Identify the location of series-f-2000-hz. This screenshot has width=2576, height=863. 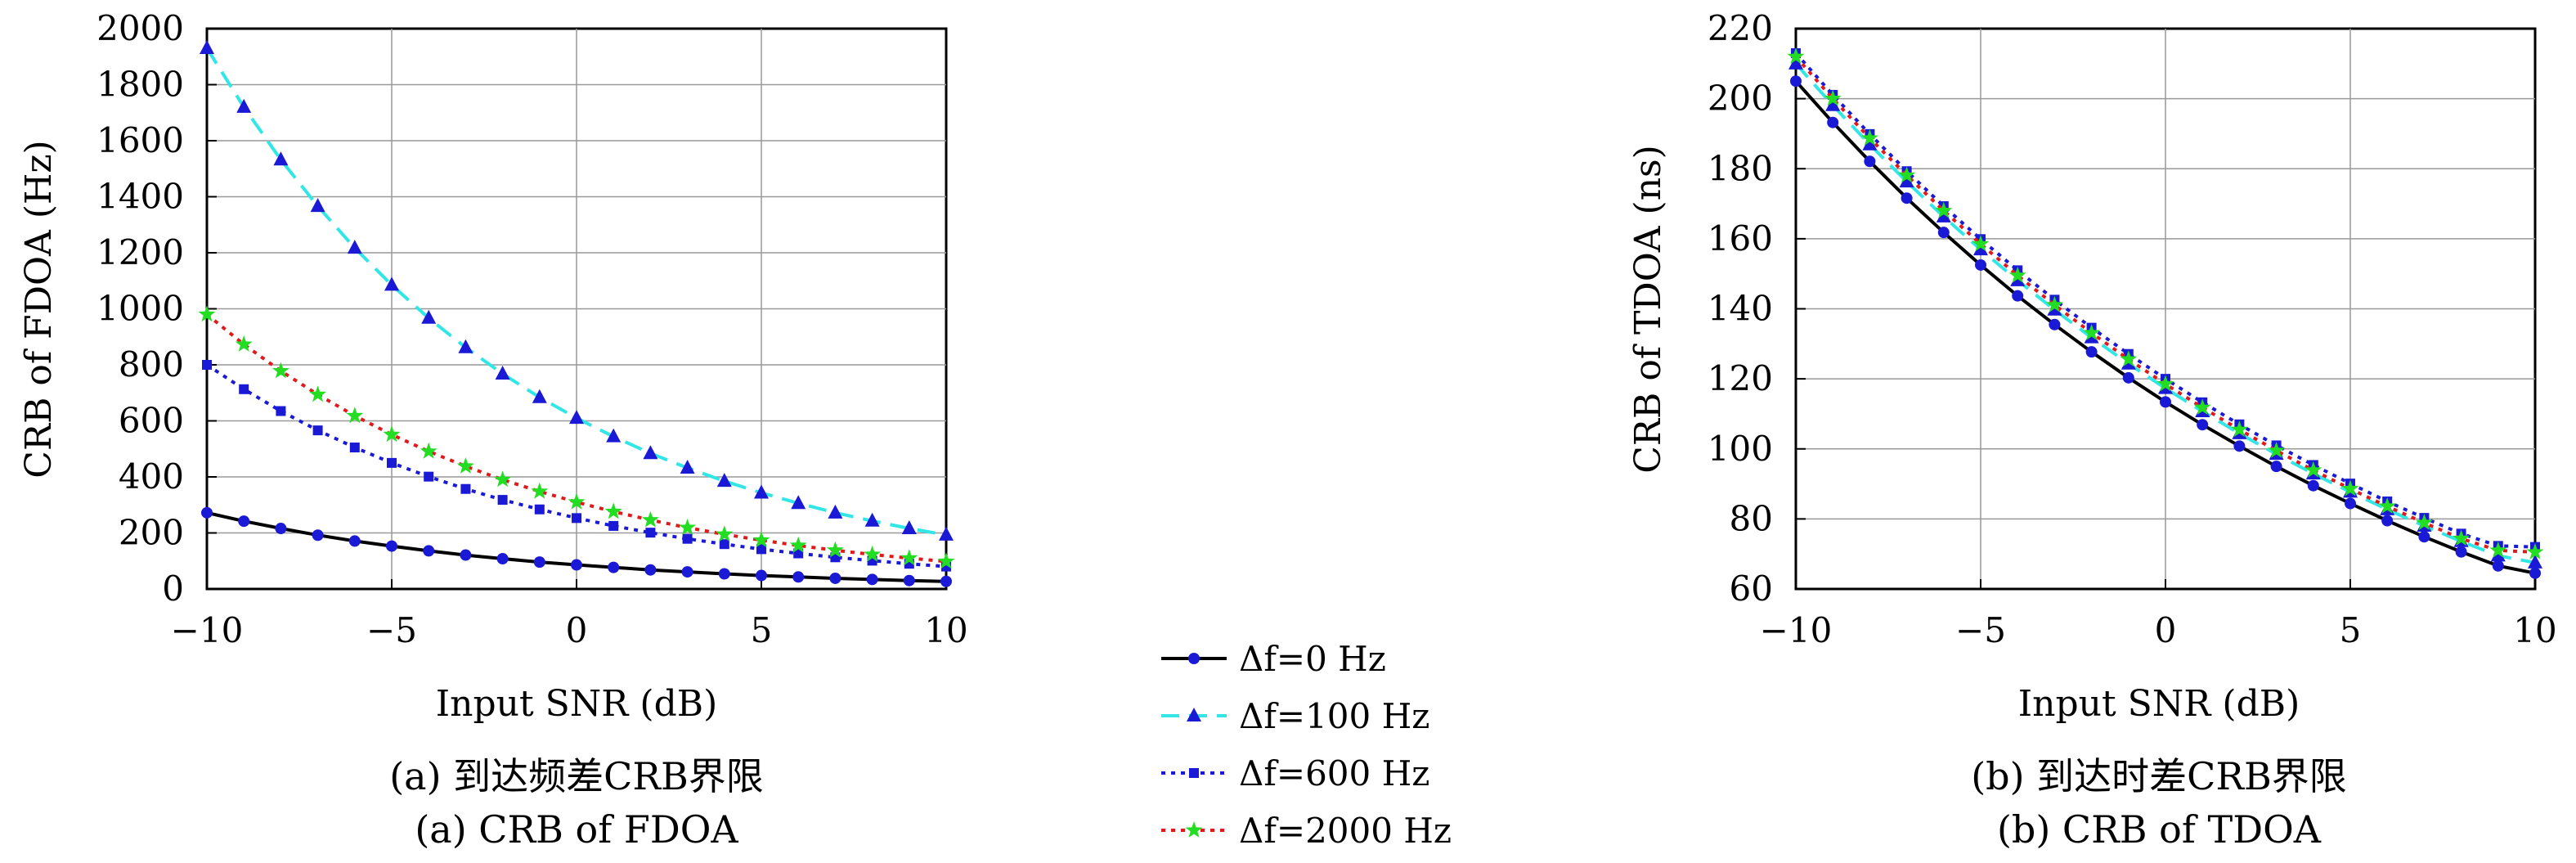
(576, 437).